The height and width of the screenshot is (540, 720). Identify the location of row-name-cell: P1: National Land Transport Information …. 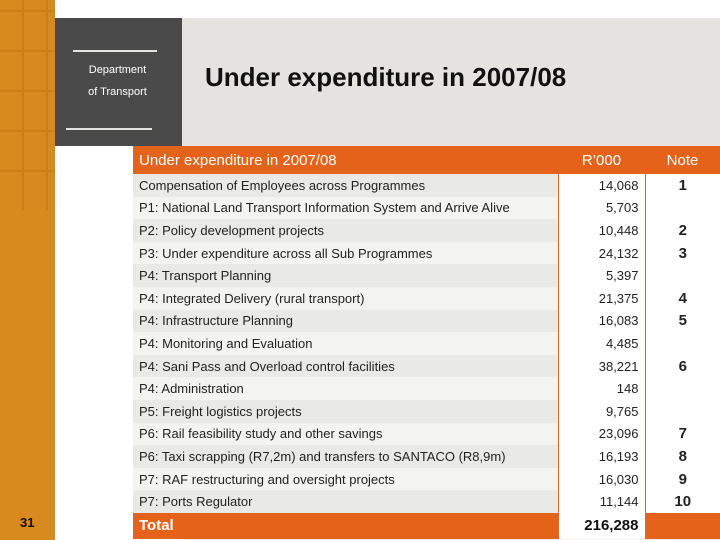
(345, 208).